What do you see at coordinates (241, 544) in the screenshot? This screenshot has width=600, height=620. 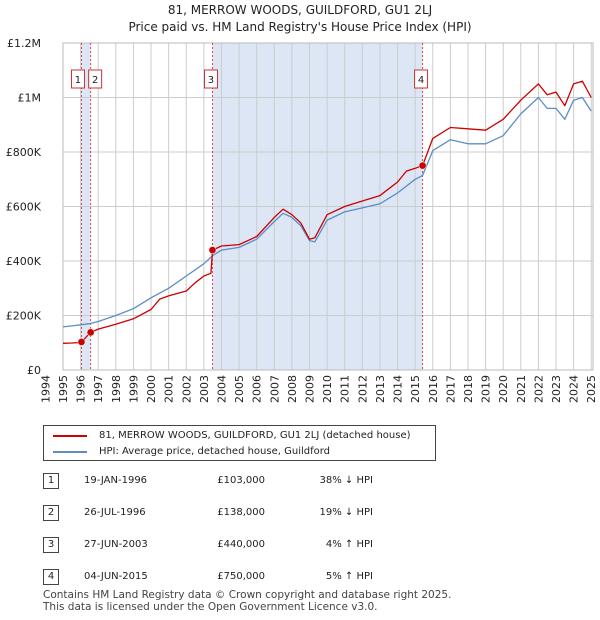 I see `sale-price: £440,000` at bounding box center [241, 544].